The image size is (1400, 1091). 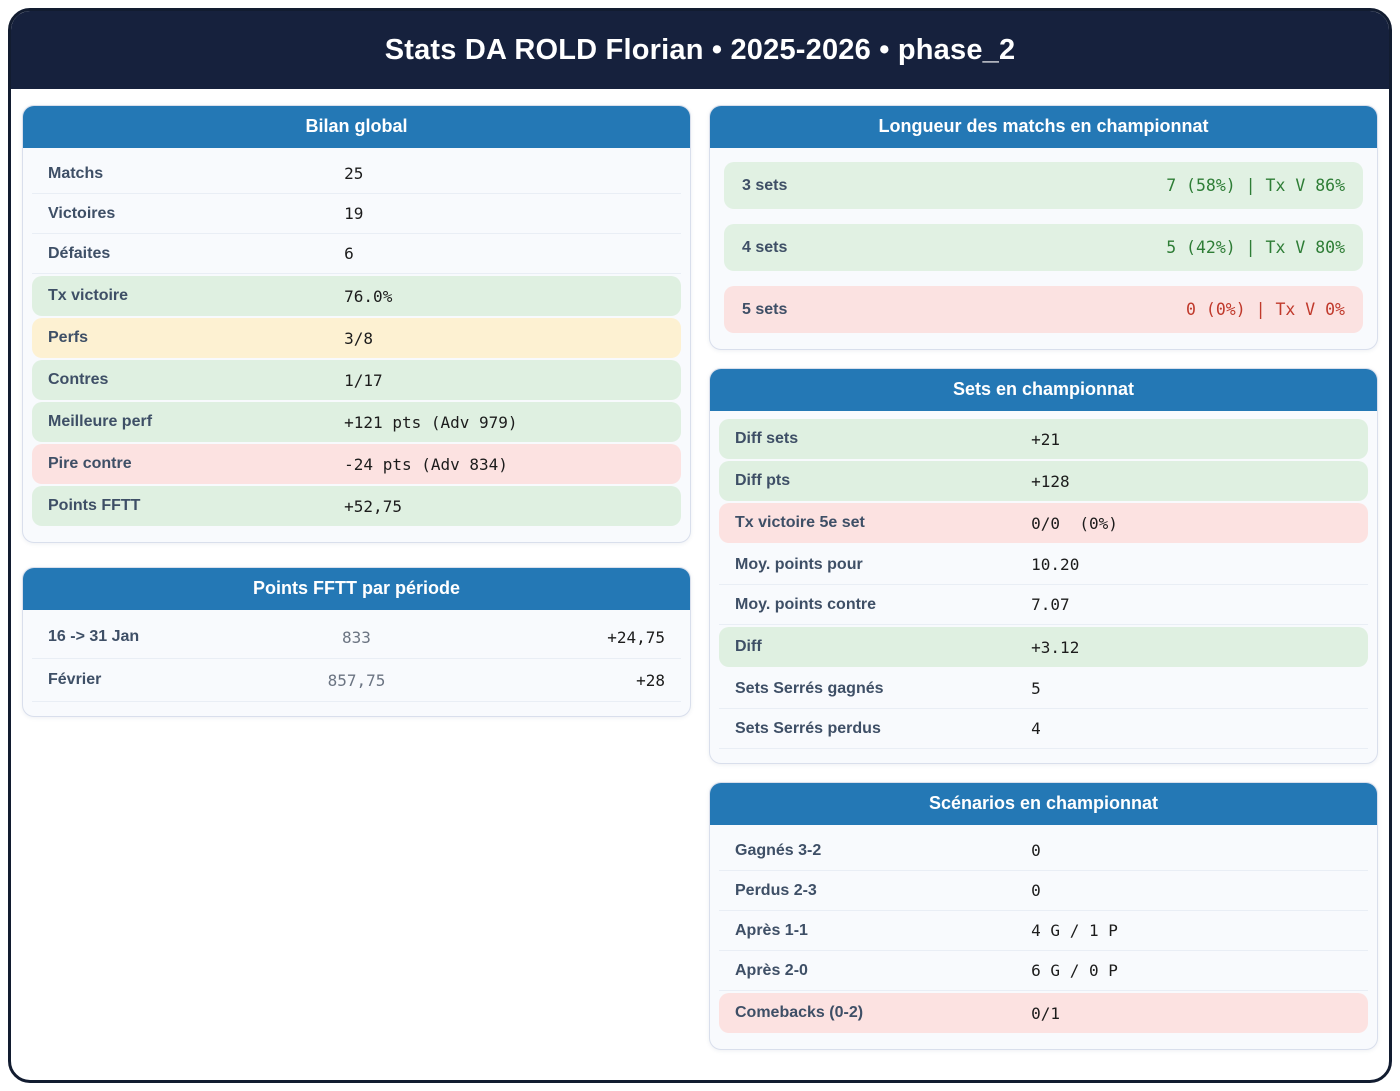 I want to click on stat-value: +121 pts (Adv 979), so click(x=431, y=422).